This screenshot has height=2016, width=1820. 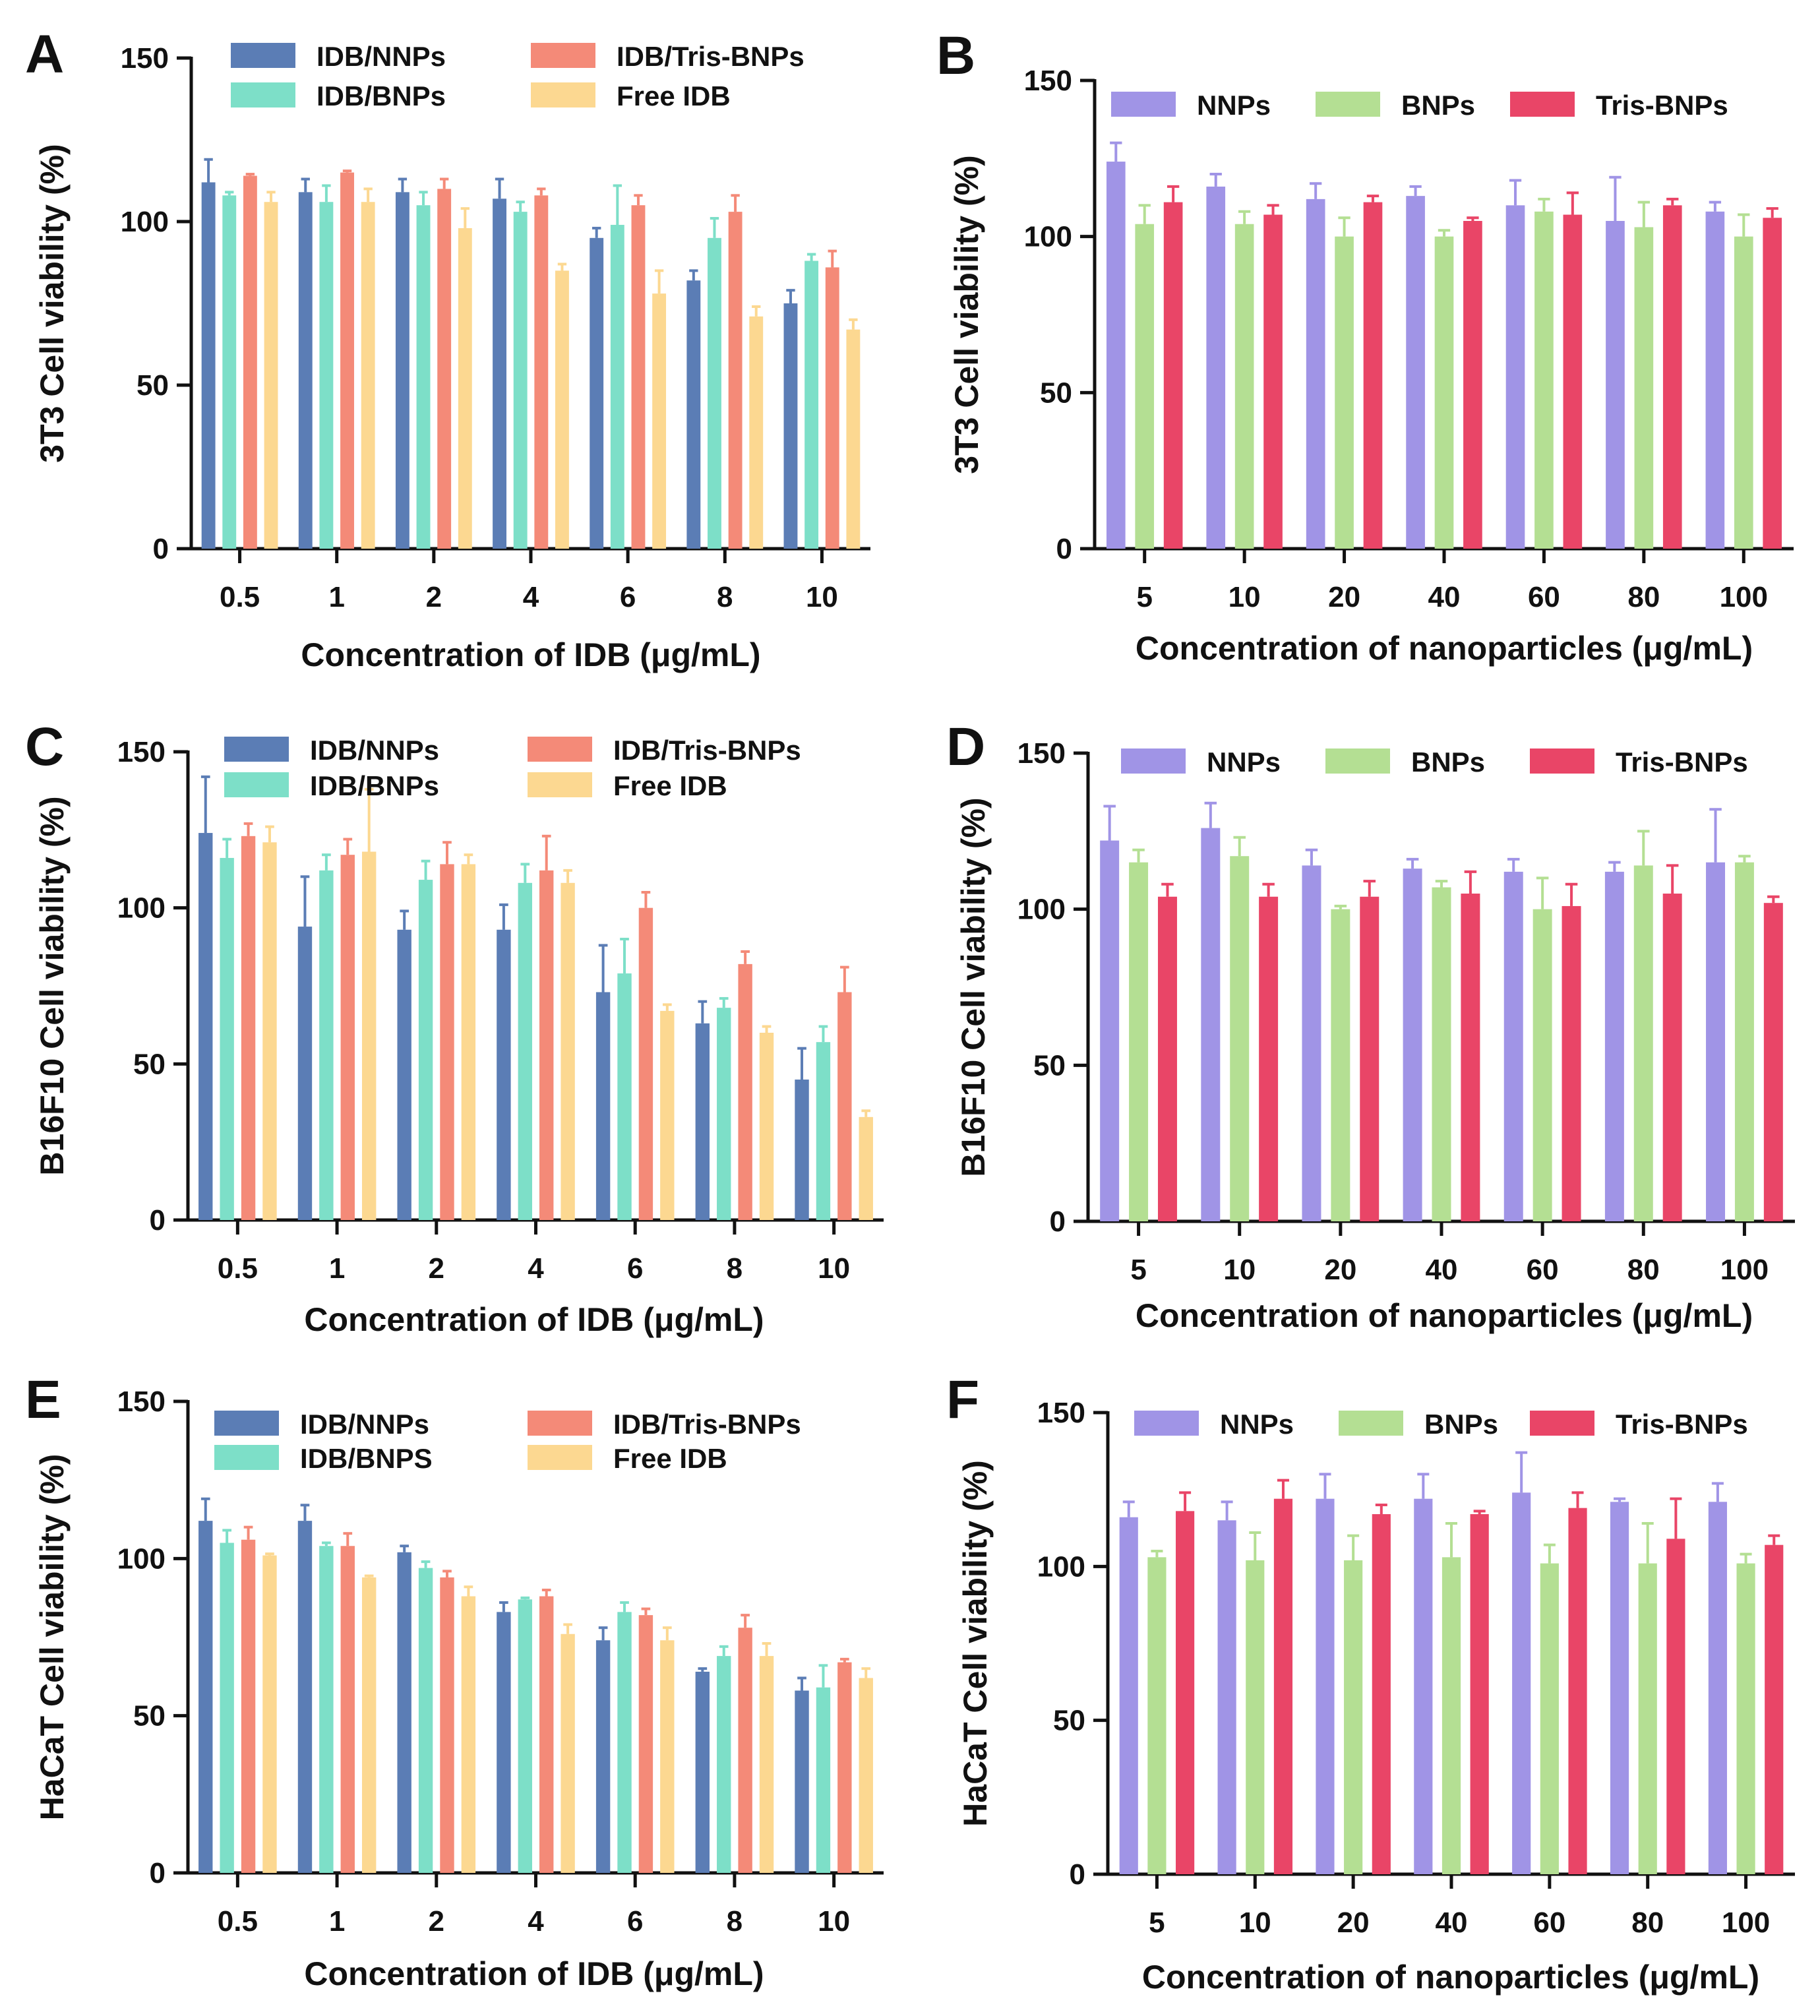 I want to click on legend: NNPs BNPs Tris-BNPs, so click(x=1441, y=1425).